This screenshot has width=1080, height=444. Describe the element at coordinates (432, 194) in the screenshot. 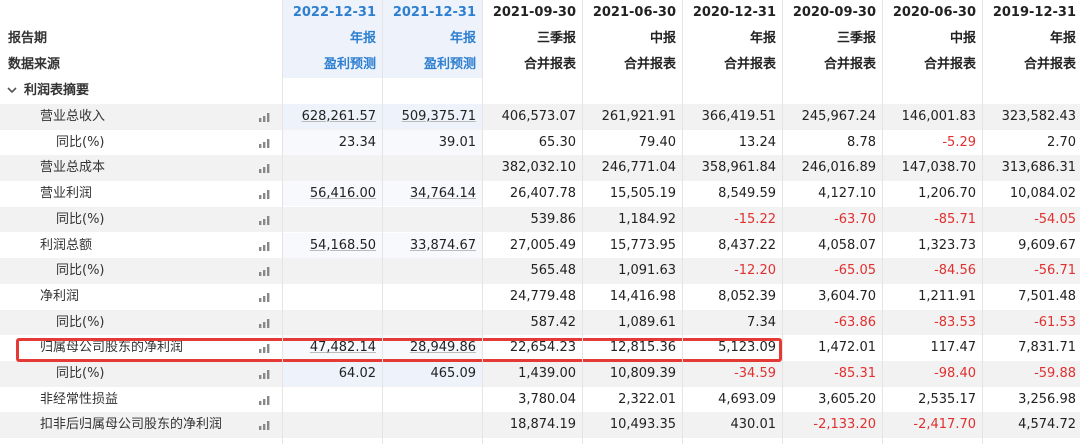

I see `table-cell: 34,764.14` at that location.